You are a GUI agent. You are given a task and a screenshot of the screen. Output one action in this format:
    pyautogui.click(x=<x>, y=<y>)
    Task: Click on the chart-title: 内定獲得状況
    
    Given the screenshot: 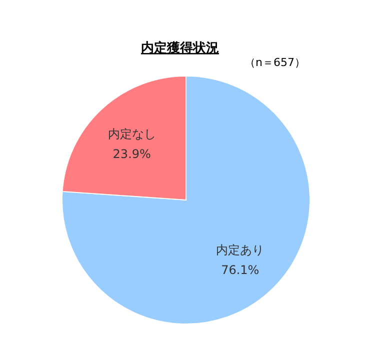 What is the action you would take?
    pyautogui.click(x=180, y=48)
    